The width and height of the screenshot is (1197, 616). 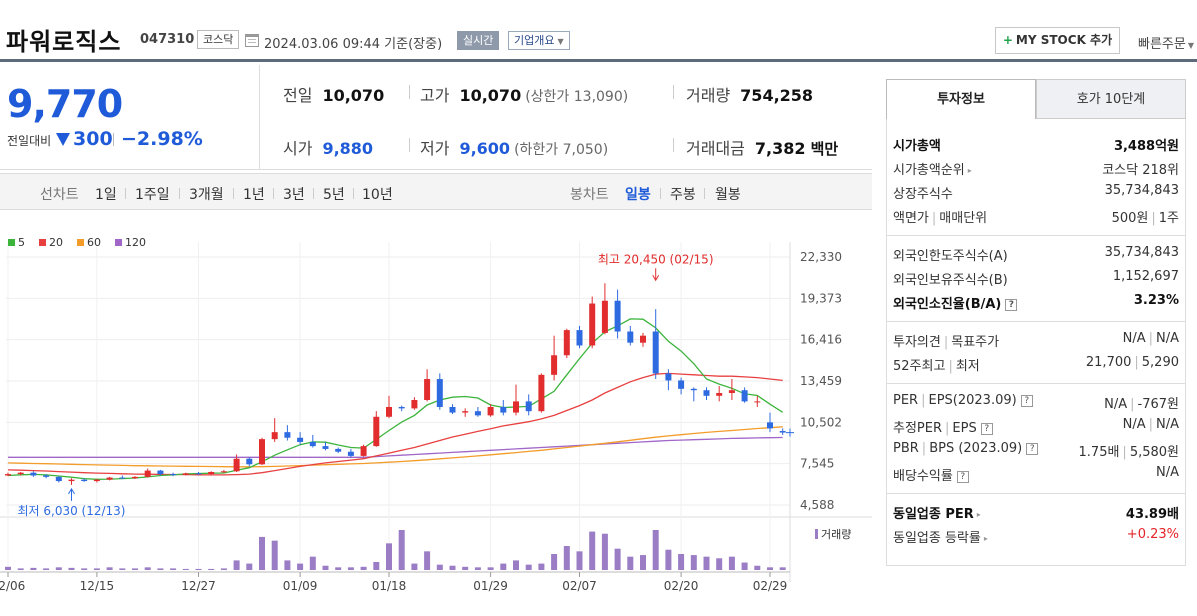 What do you see at coordinates (294, 195) in the screenshot?
I see `period-3y: 3년` at bounding box center [294, 195].